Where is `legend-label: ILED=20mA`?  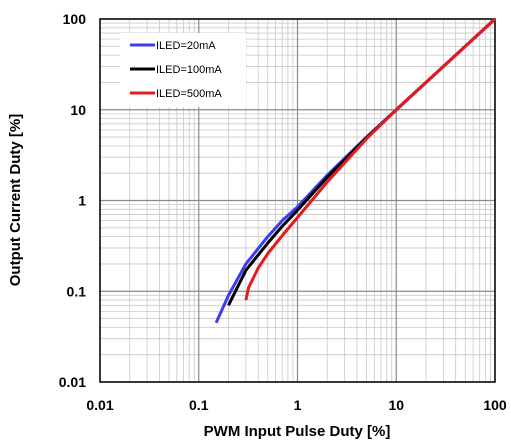 legend-label: ILED=20mA is located at coordinates (186, 46).